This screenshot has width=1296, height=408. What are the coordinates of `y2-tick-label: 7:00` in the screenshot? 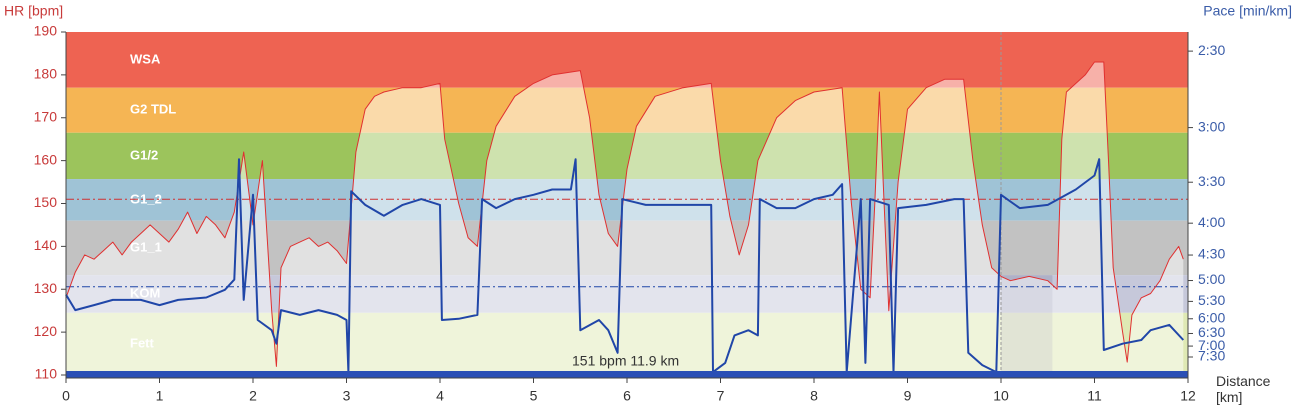 It's located at (1211, 345).